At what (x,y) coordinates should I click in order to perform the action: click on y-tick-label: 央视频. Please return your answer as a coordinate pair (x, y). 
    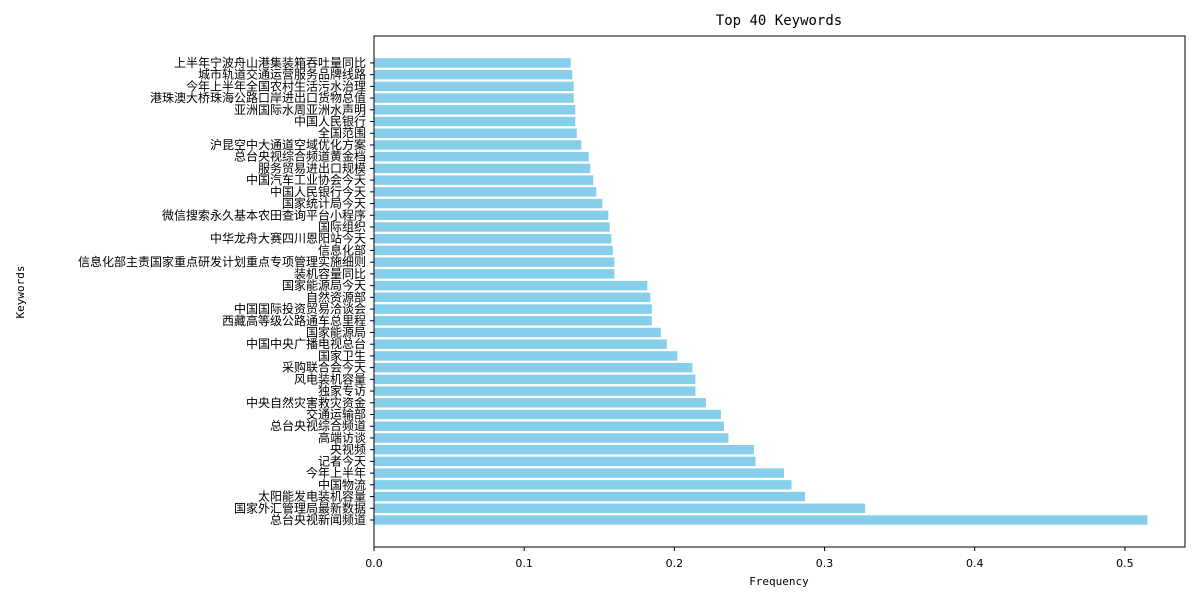
    Looking at the image, I should click on (348, 449).